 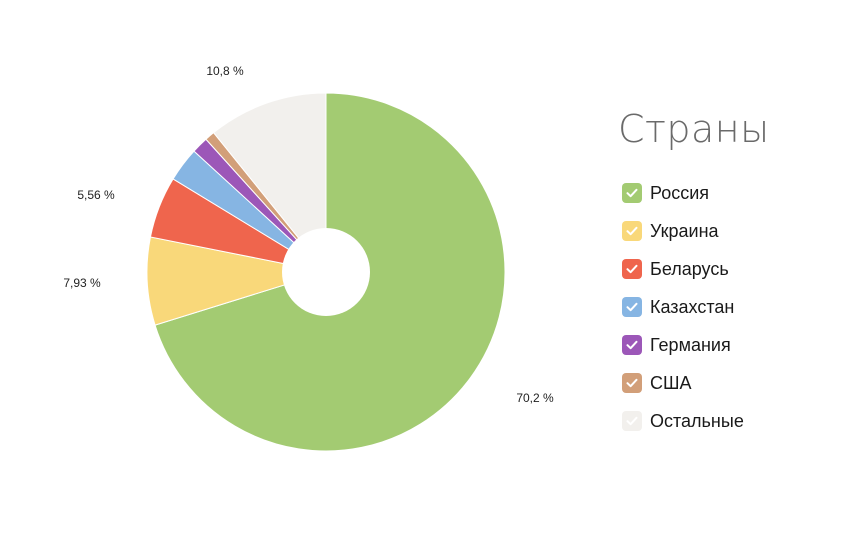 What do you see at coordinates (671, 382) in the screenshot?
I see `legend-label: США` at bounding box center [671, 382].